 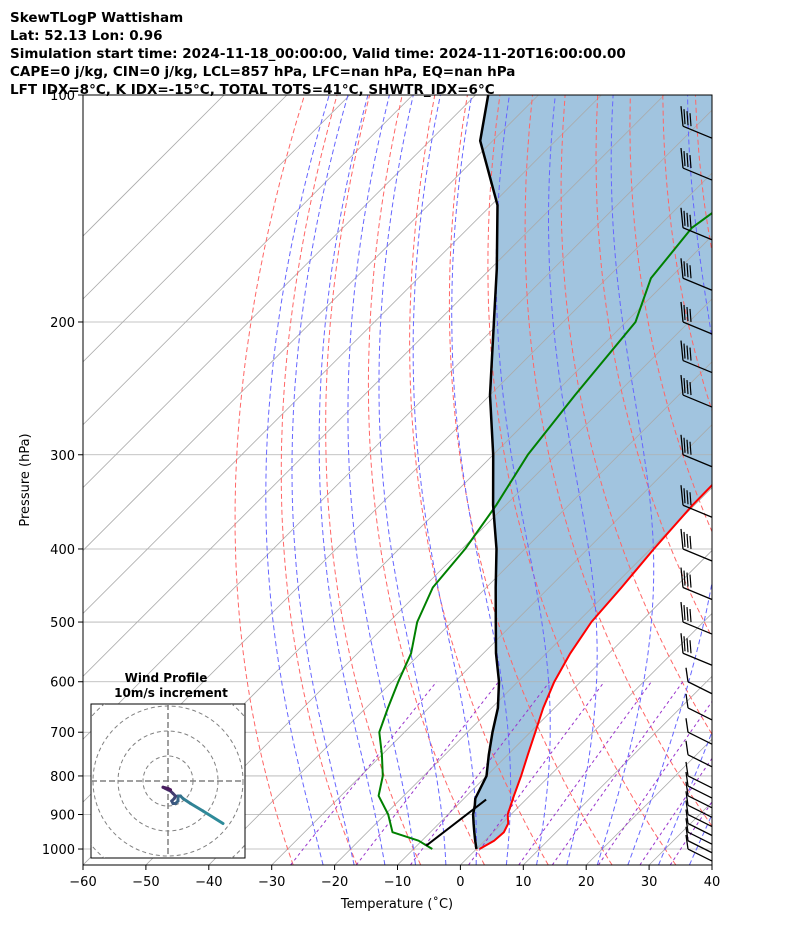 I want to click on parcel-profile, so click(x=486, y=472).